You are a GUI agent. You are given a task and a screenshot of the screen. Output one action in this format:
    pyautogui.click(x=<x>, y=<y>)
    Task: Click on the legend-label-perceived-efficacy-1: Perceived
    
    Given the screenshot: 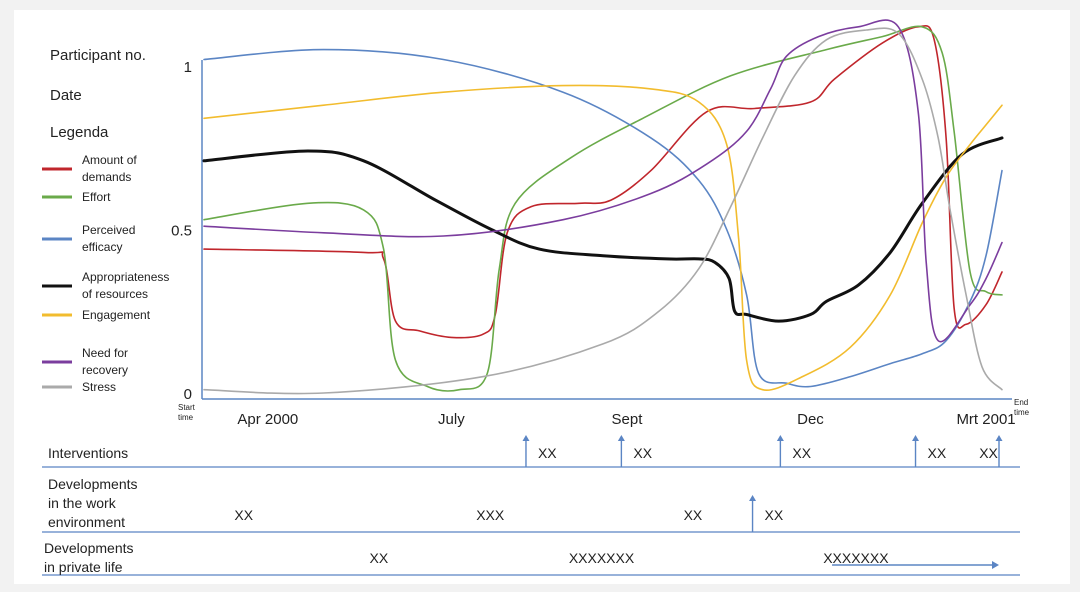 What is the action you would take?
    pyautogui.click(x=108, y=230)
    